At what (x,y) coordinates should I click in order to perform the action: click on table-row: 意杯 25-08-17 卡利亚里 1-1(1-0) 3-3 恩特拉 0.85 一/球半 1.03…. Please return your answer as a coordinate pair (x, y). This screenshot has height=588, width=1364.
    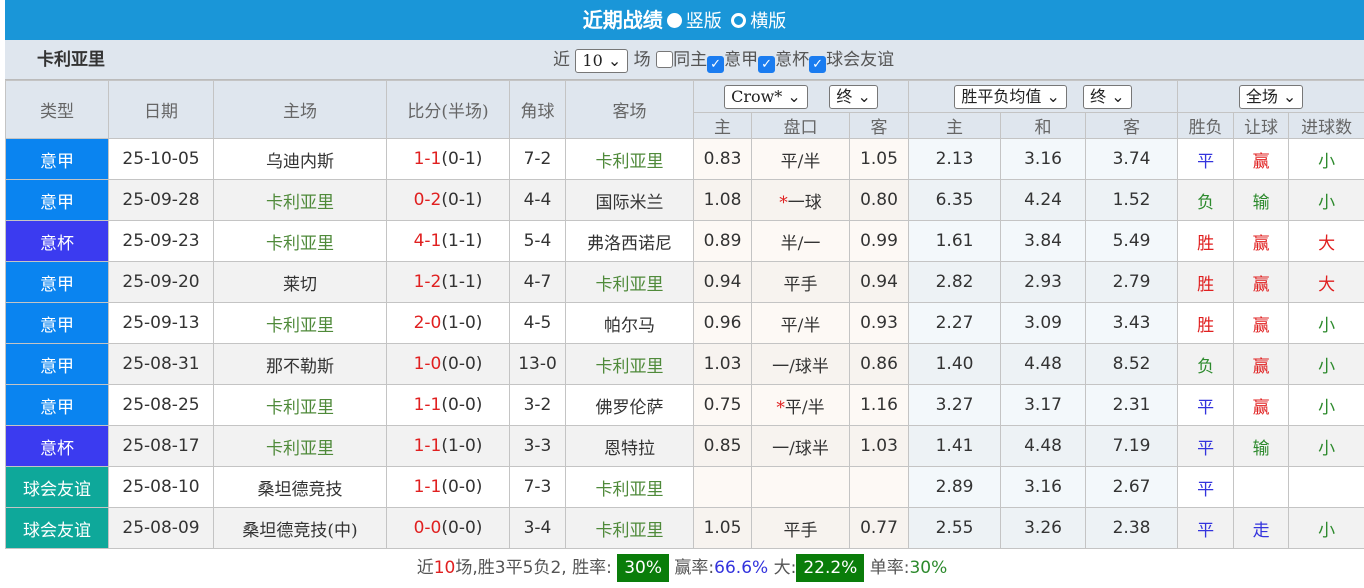
    Looking at the image, I should click on (684, 446).